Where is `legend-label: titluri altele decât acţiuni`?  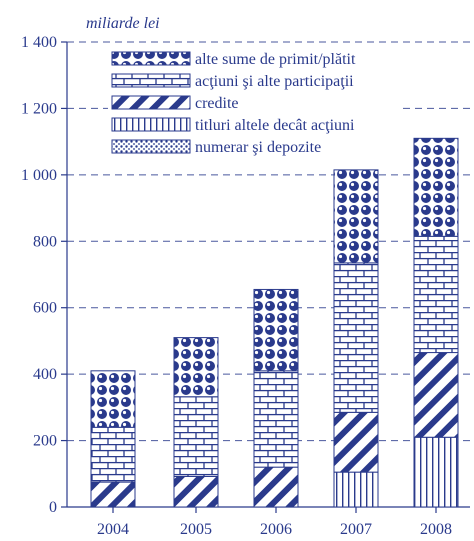
legend-label: titluri altele decât acţiuni is located at coordinates (275, 125).